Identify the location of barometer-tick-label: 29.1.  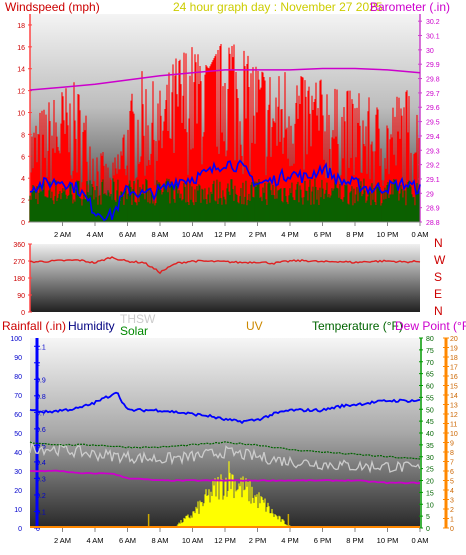
(433, 180).